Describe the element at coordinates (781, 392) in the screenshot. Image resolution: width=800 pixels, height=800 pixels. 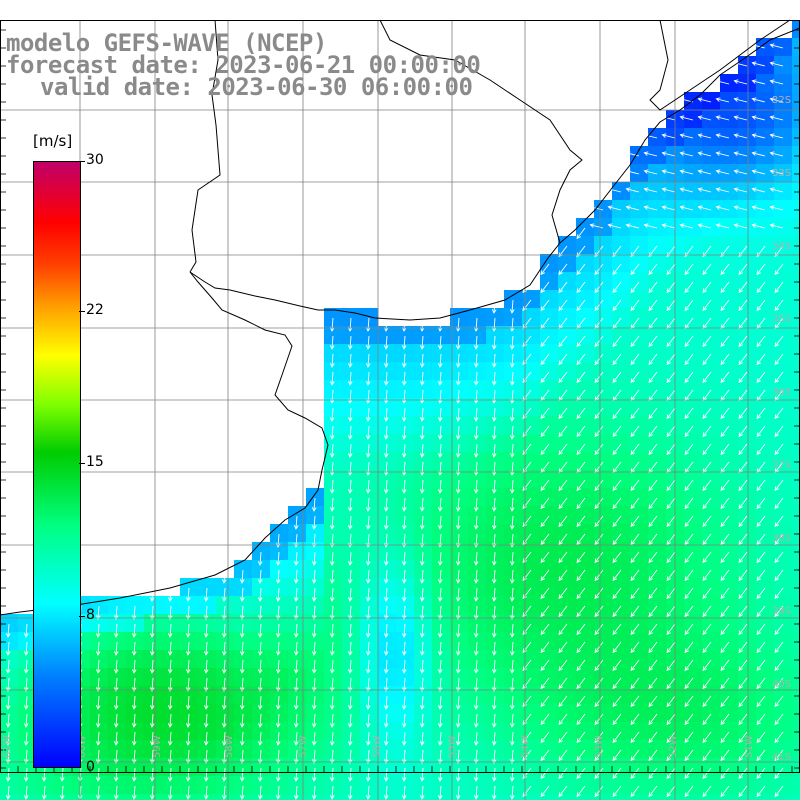
I see `lat-label: 36S` at that location.